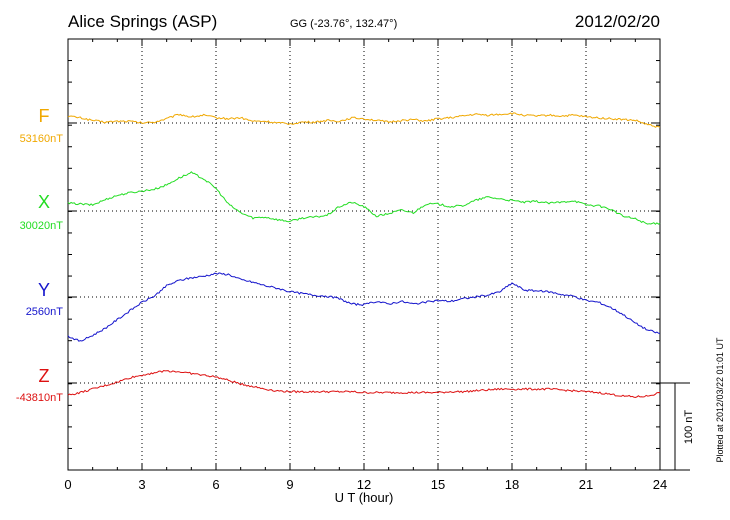 Image resolution: width=730 pixels, height=520 pixels. Describe the element at coordinates (364, 120) in the screenshot. I see `series-line-f` at that location.